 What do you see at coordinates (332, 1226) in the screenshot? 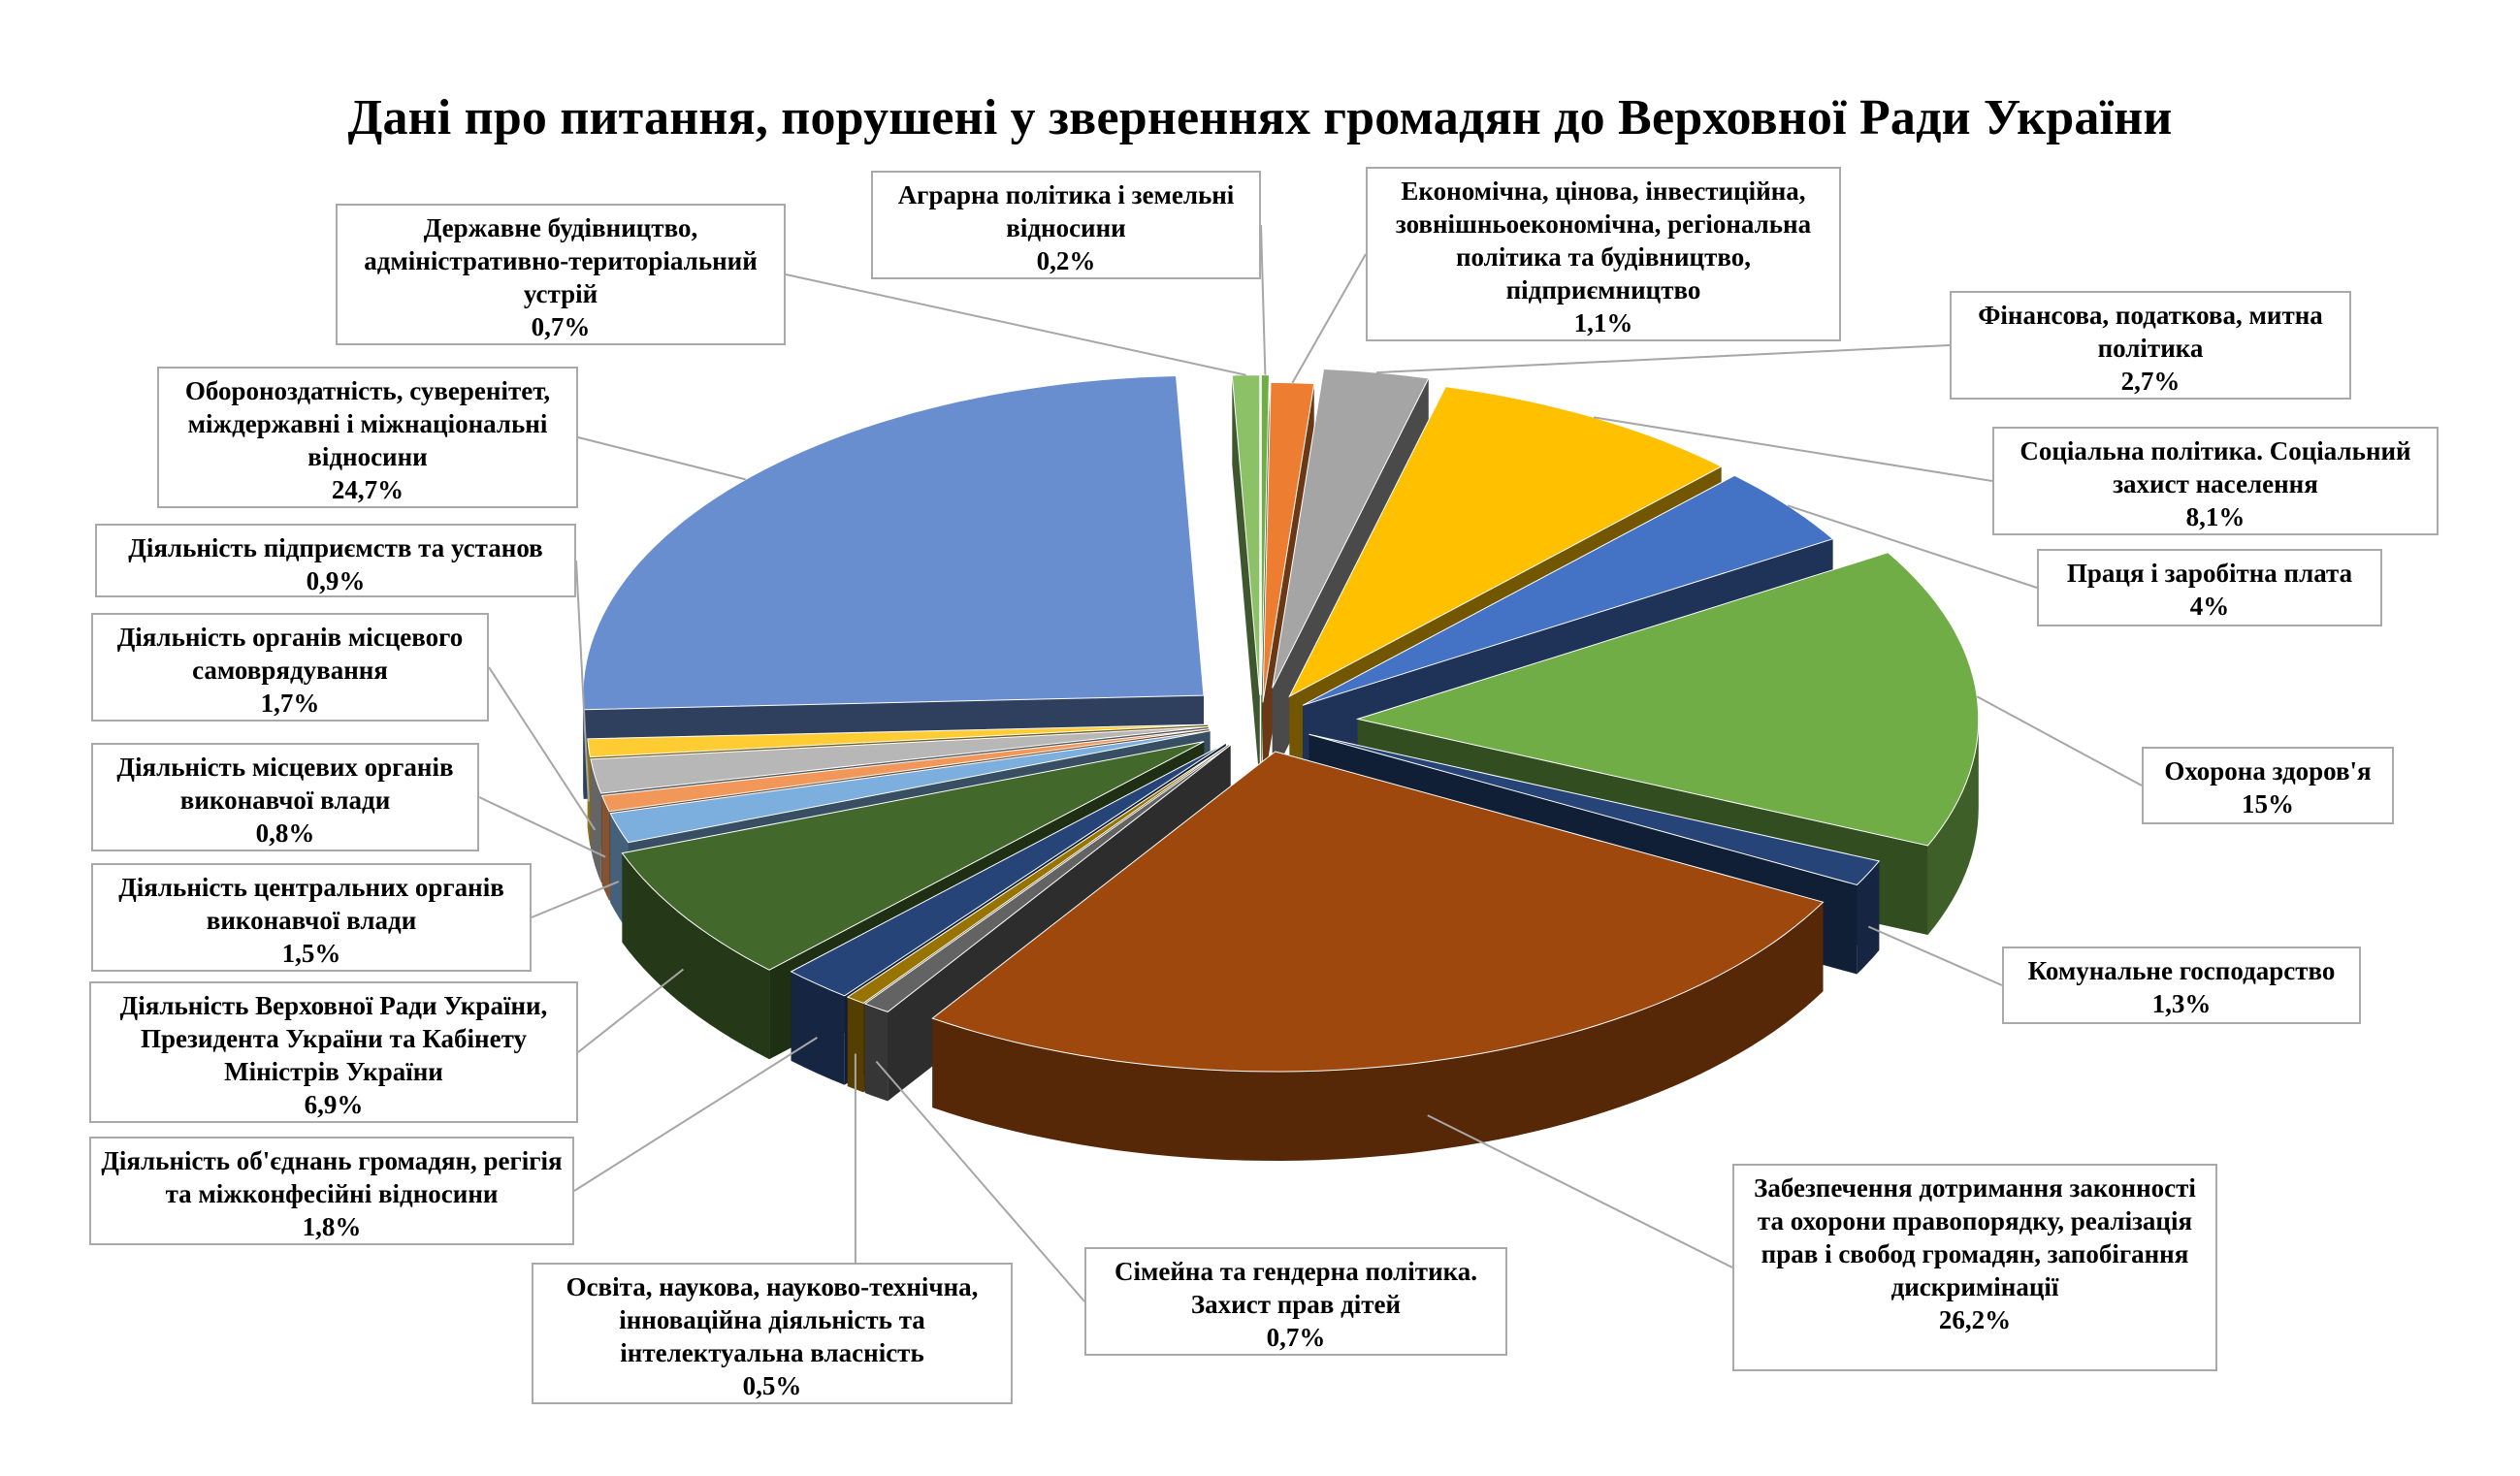
I see `data-label-value: 1,8%` at bounding box center [332, 1226].